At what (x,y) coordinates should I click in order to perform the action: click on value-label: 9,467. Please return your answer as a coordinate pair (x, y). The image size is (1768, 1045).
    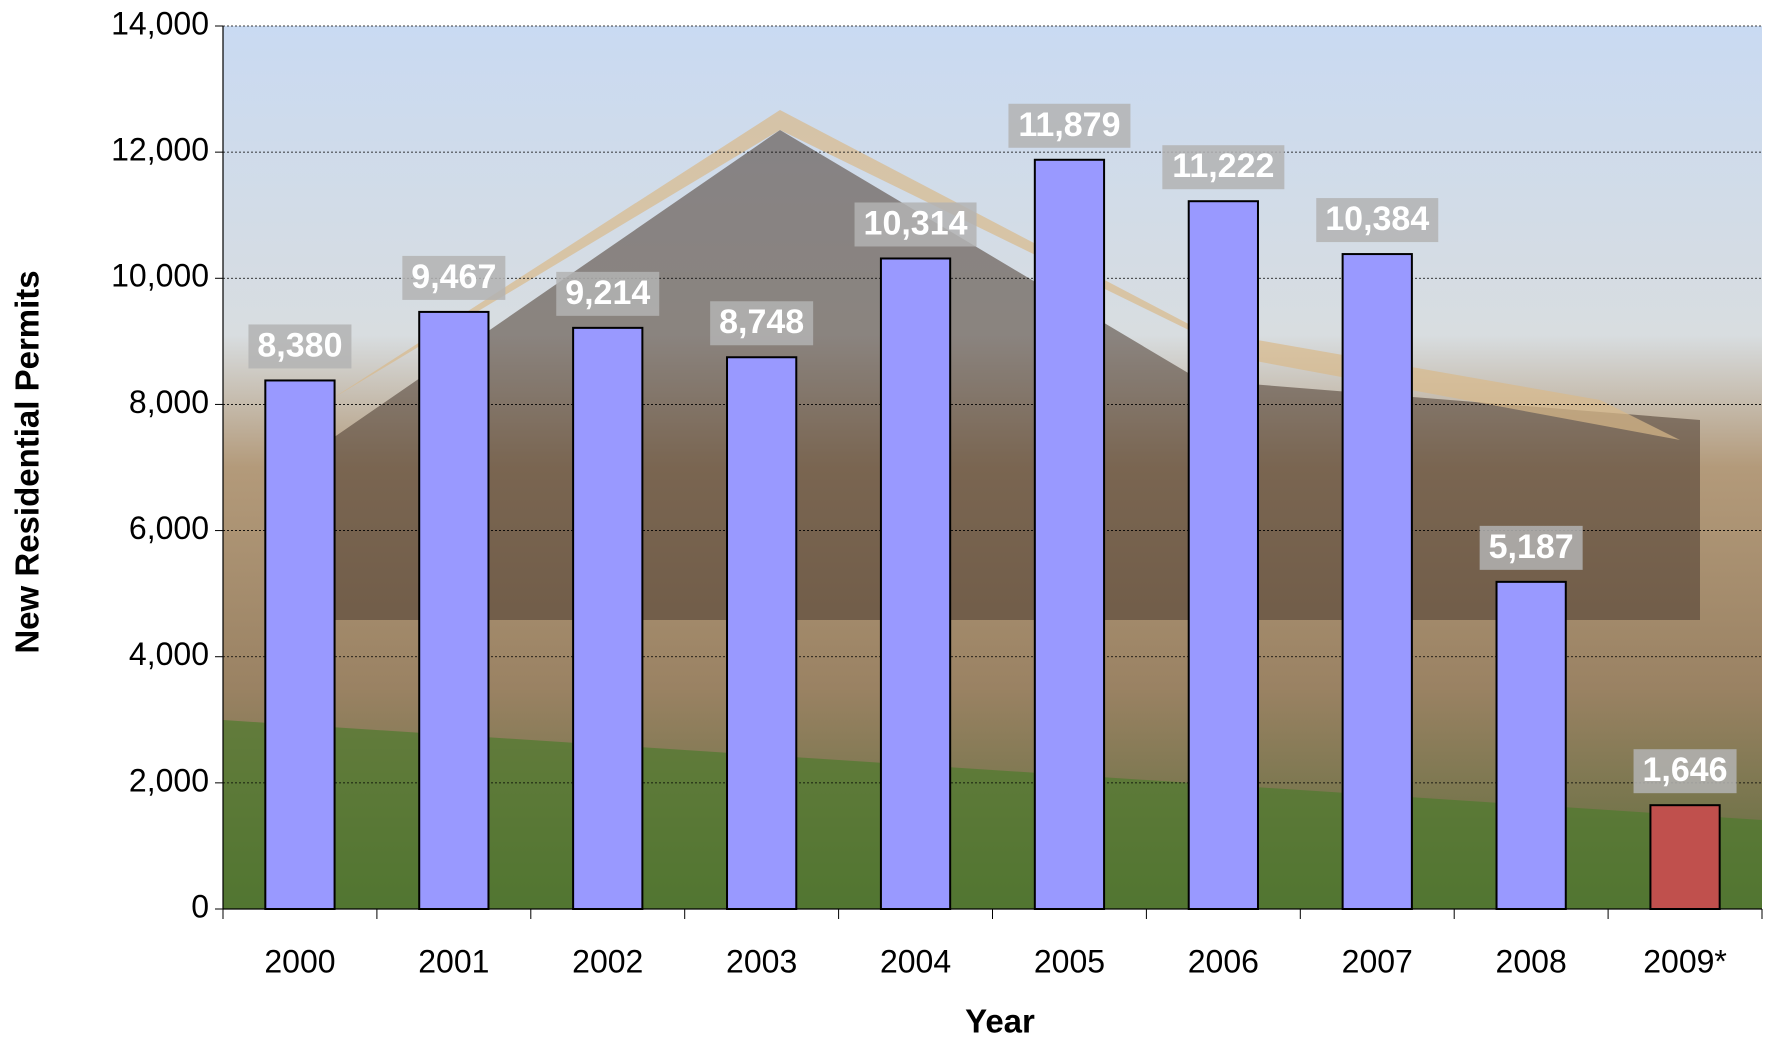
    Looking at the image, I should click on (453, 277).